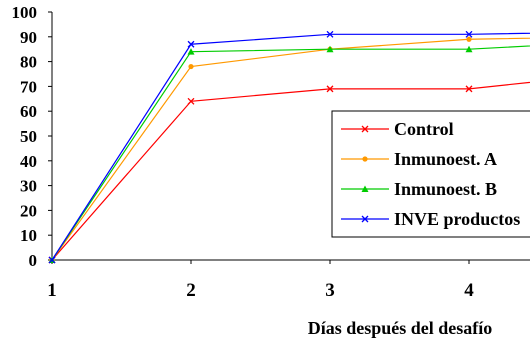 Image resolution: width=530 pixels, height=343 pixels. I want to click on legend-item: Control, so click(397, 129).